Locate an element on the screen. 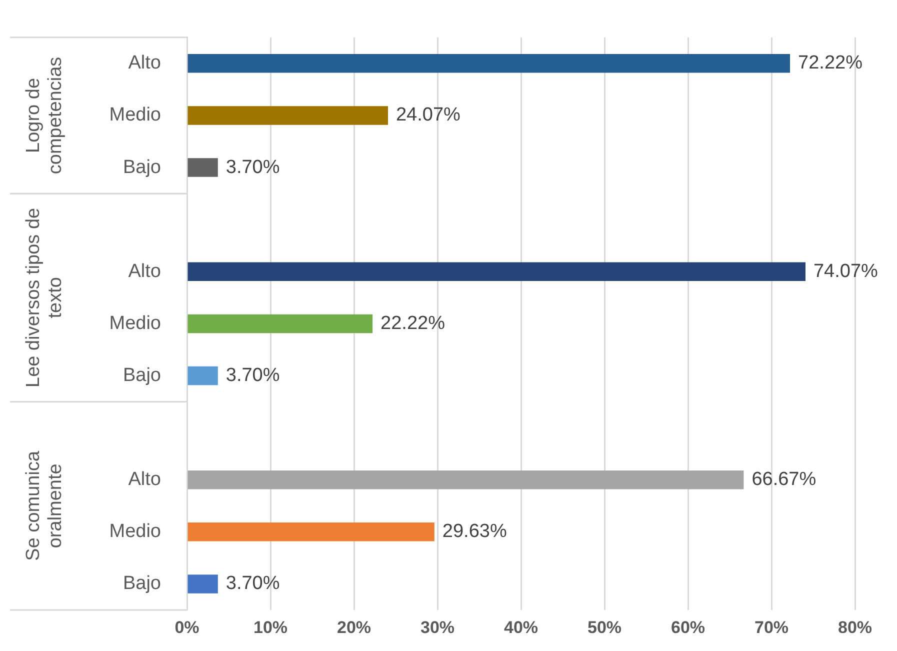 This screenshot has height=651, width=897. x-tick-label: 80% is located at coordinates (855, 627).